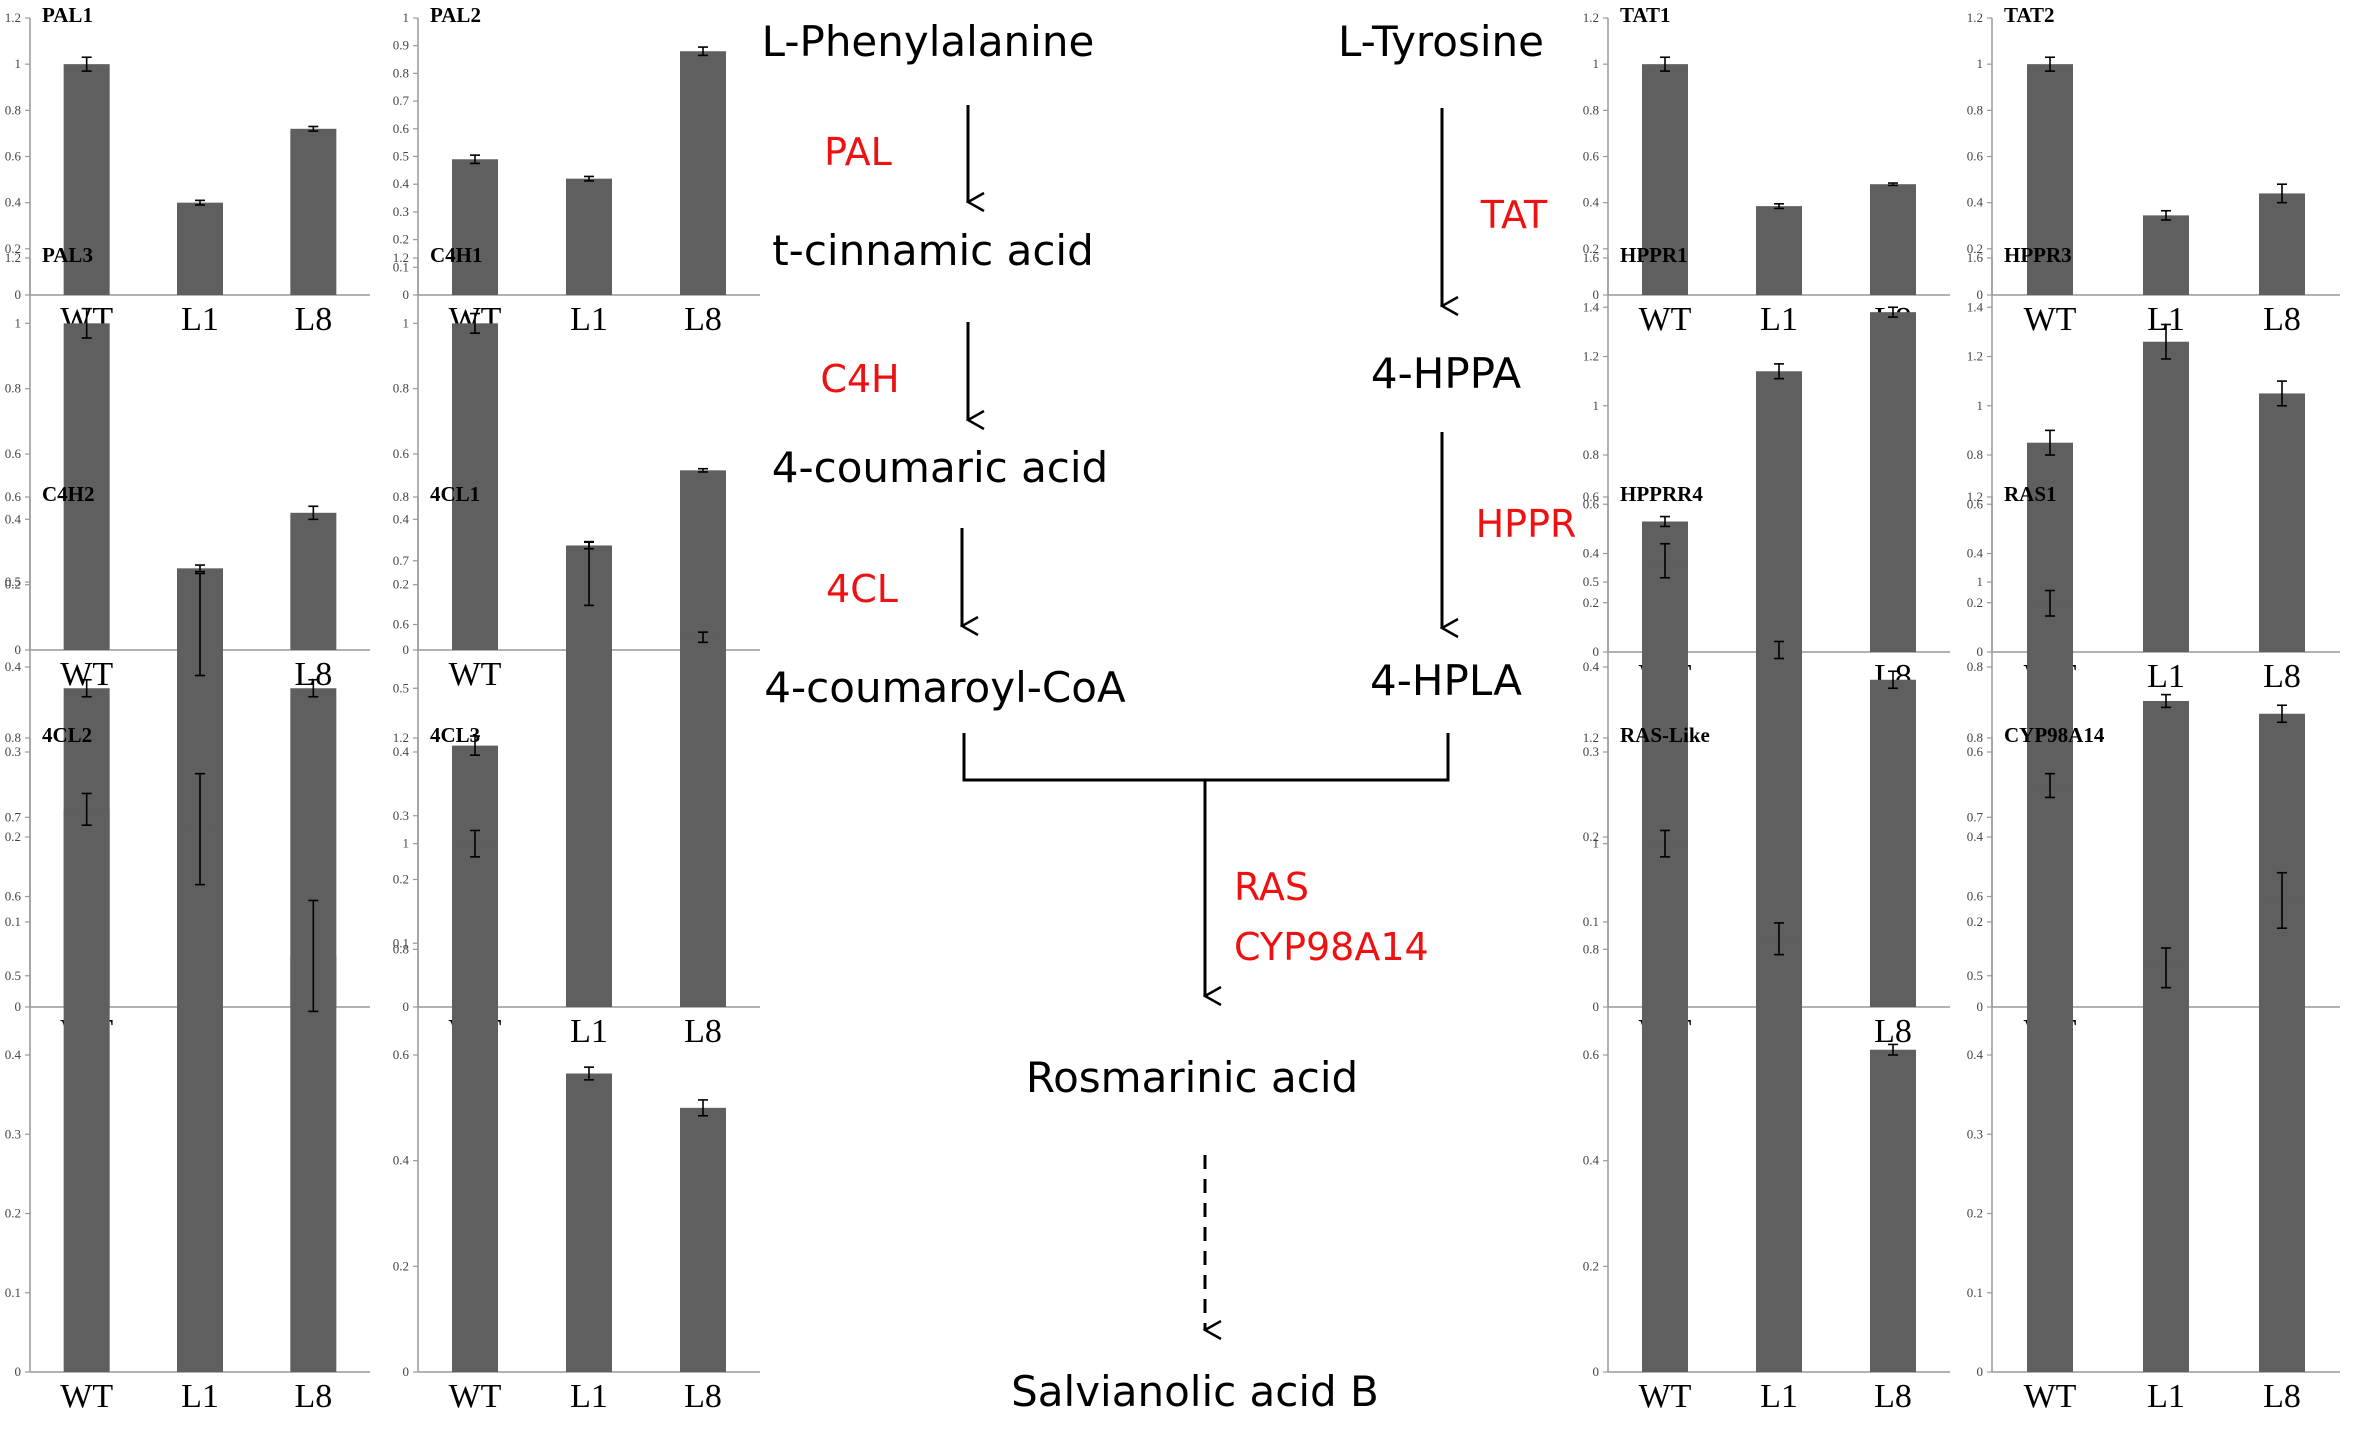  Describe the element at coordinates (1661, 494) in the screenshot. I see `chart-title: HPPRR4` at that location.